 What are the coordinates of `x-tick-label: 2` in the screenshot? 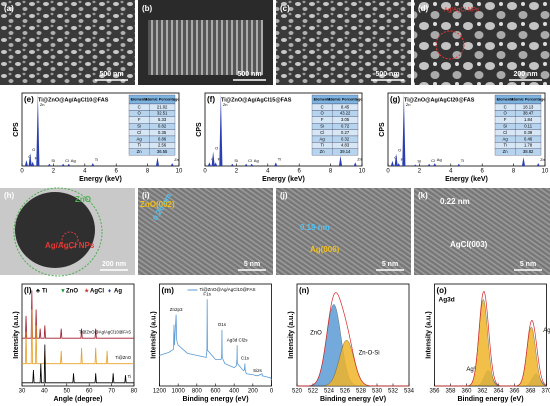 It's located at (54, 172).